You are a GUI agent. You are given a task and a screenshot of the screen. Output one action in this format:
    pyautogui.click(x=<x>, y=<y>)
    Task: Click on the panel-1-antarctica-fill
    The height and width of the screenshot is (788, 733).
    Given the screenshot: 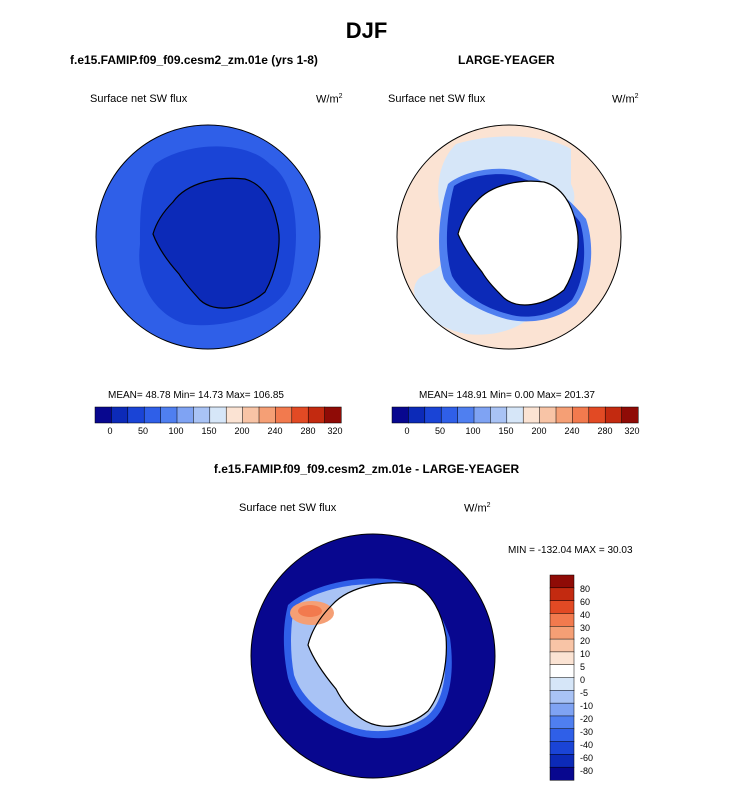 What is the action you would take?
    pyautogui.click(x=216, y=243)
    